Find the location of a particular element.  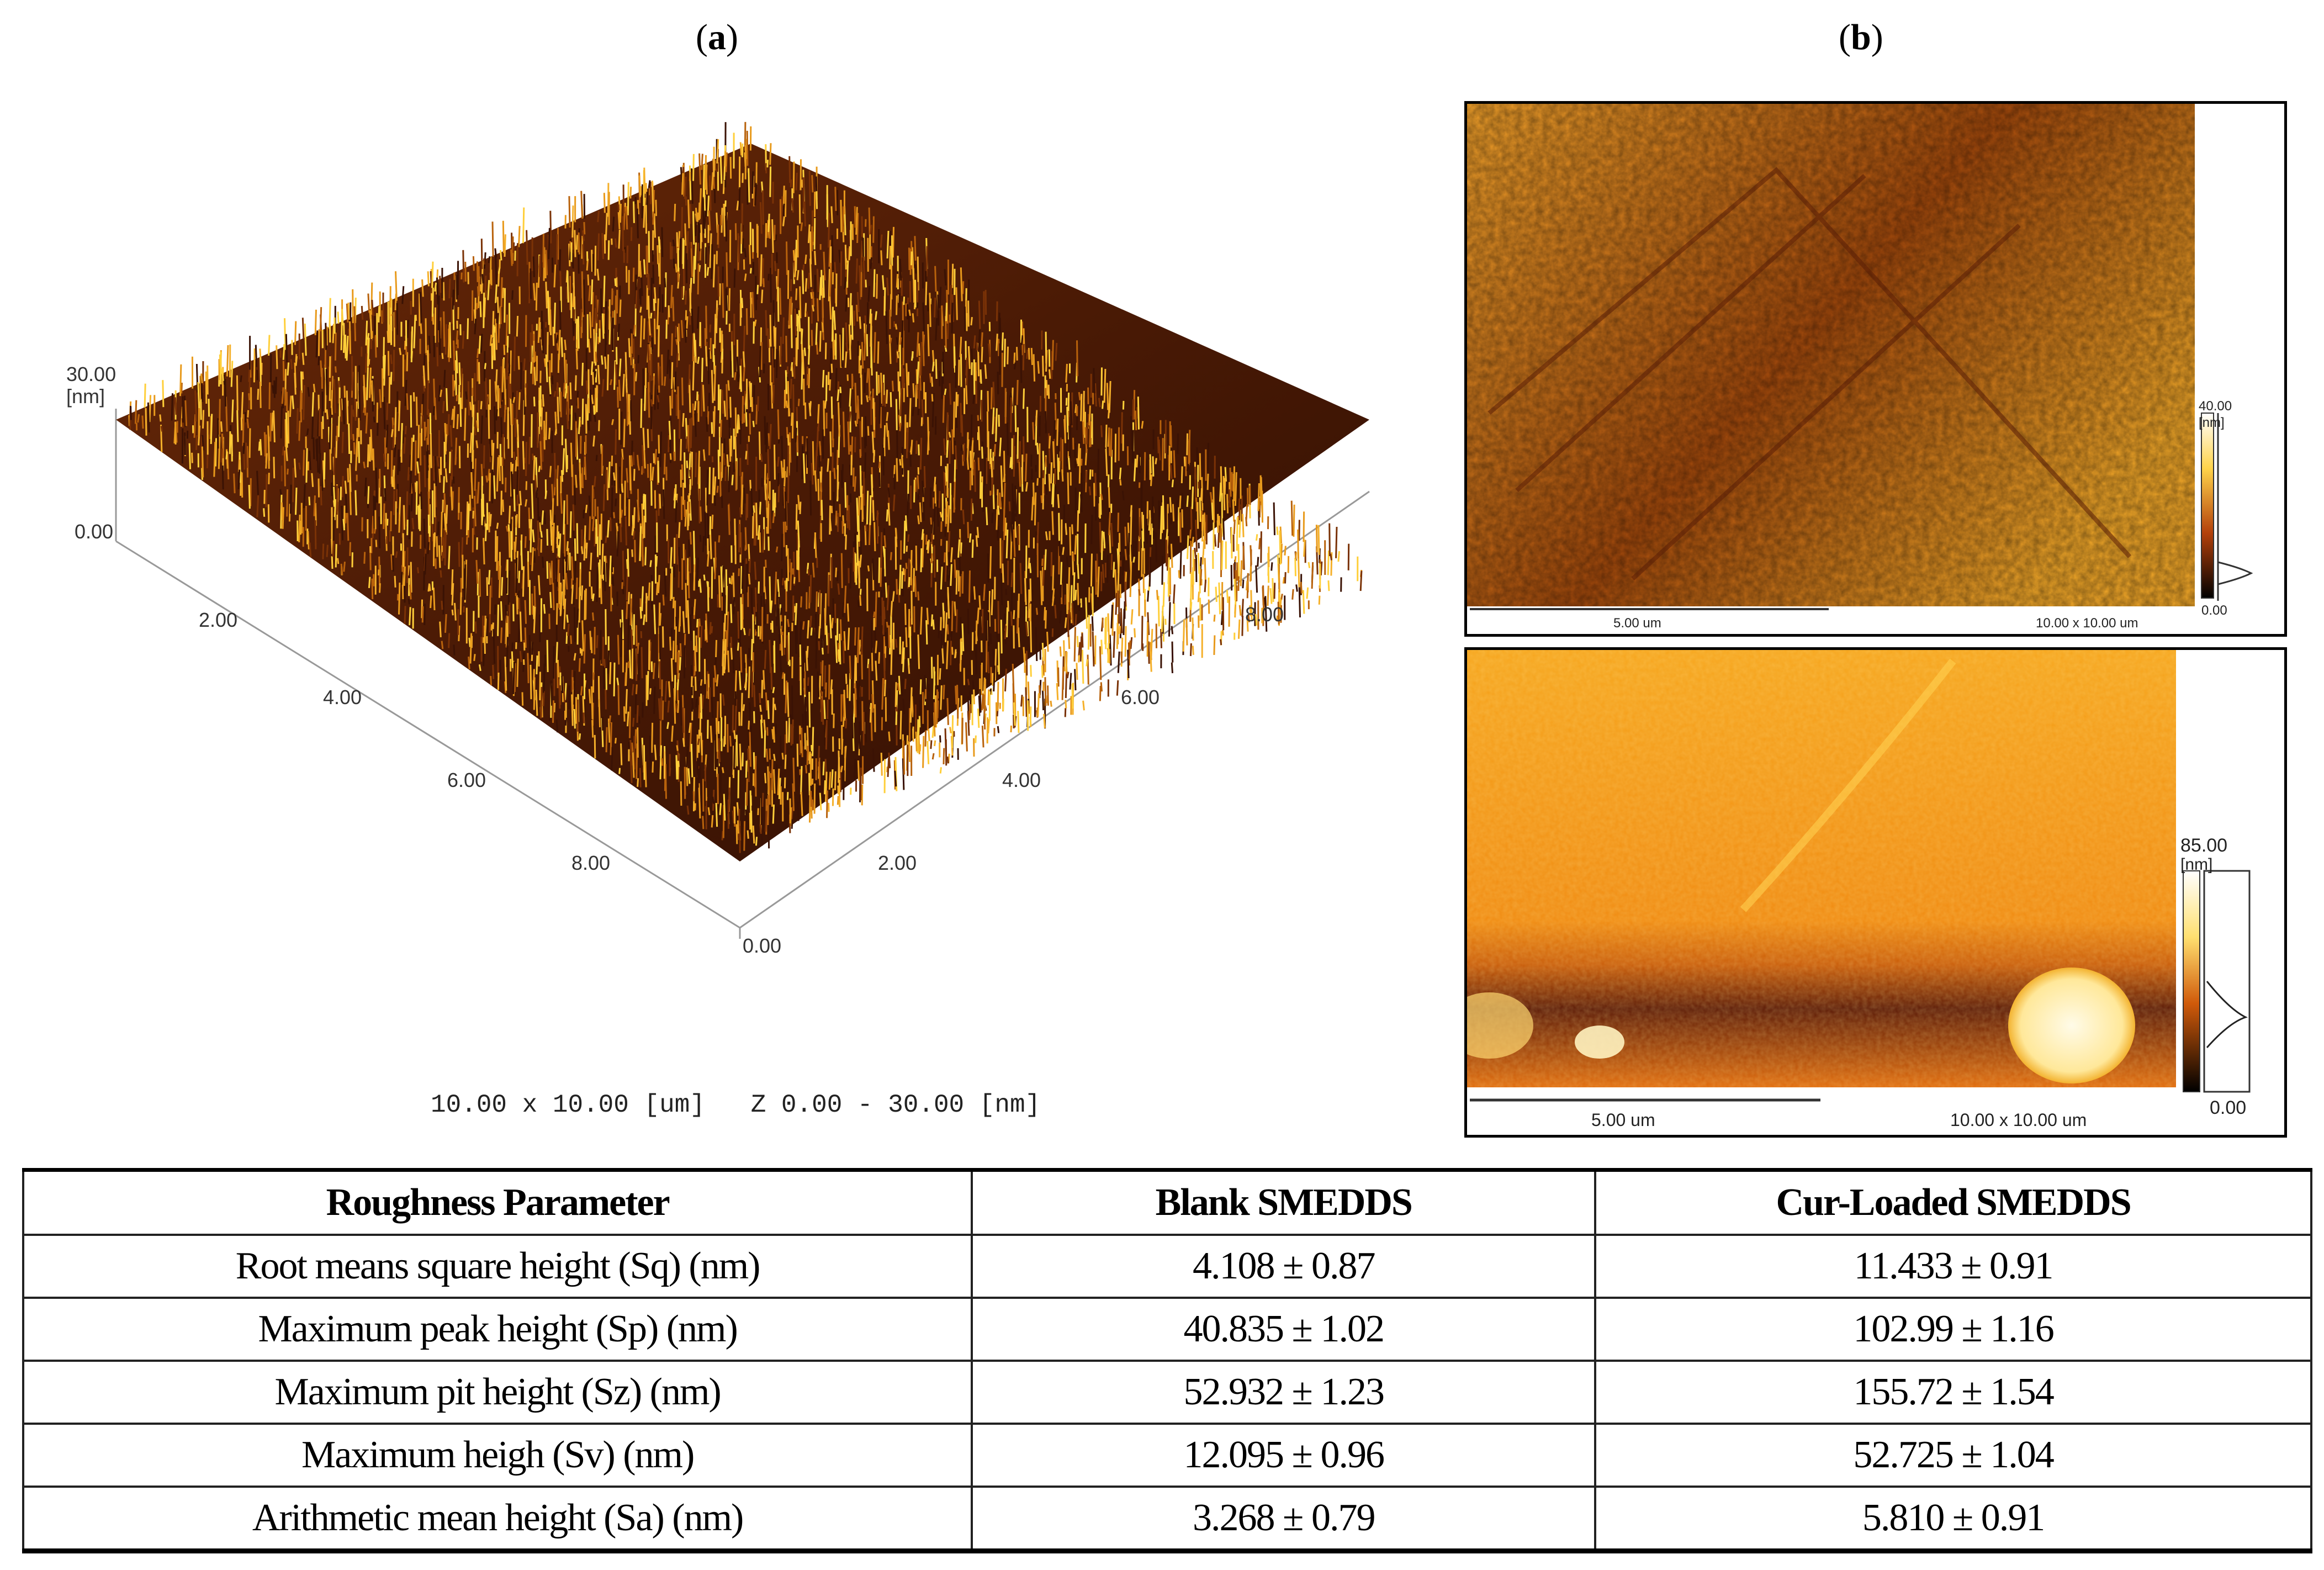

afm-top-colorbar is located at coordinates (2207, 506).